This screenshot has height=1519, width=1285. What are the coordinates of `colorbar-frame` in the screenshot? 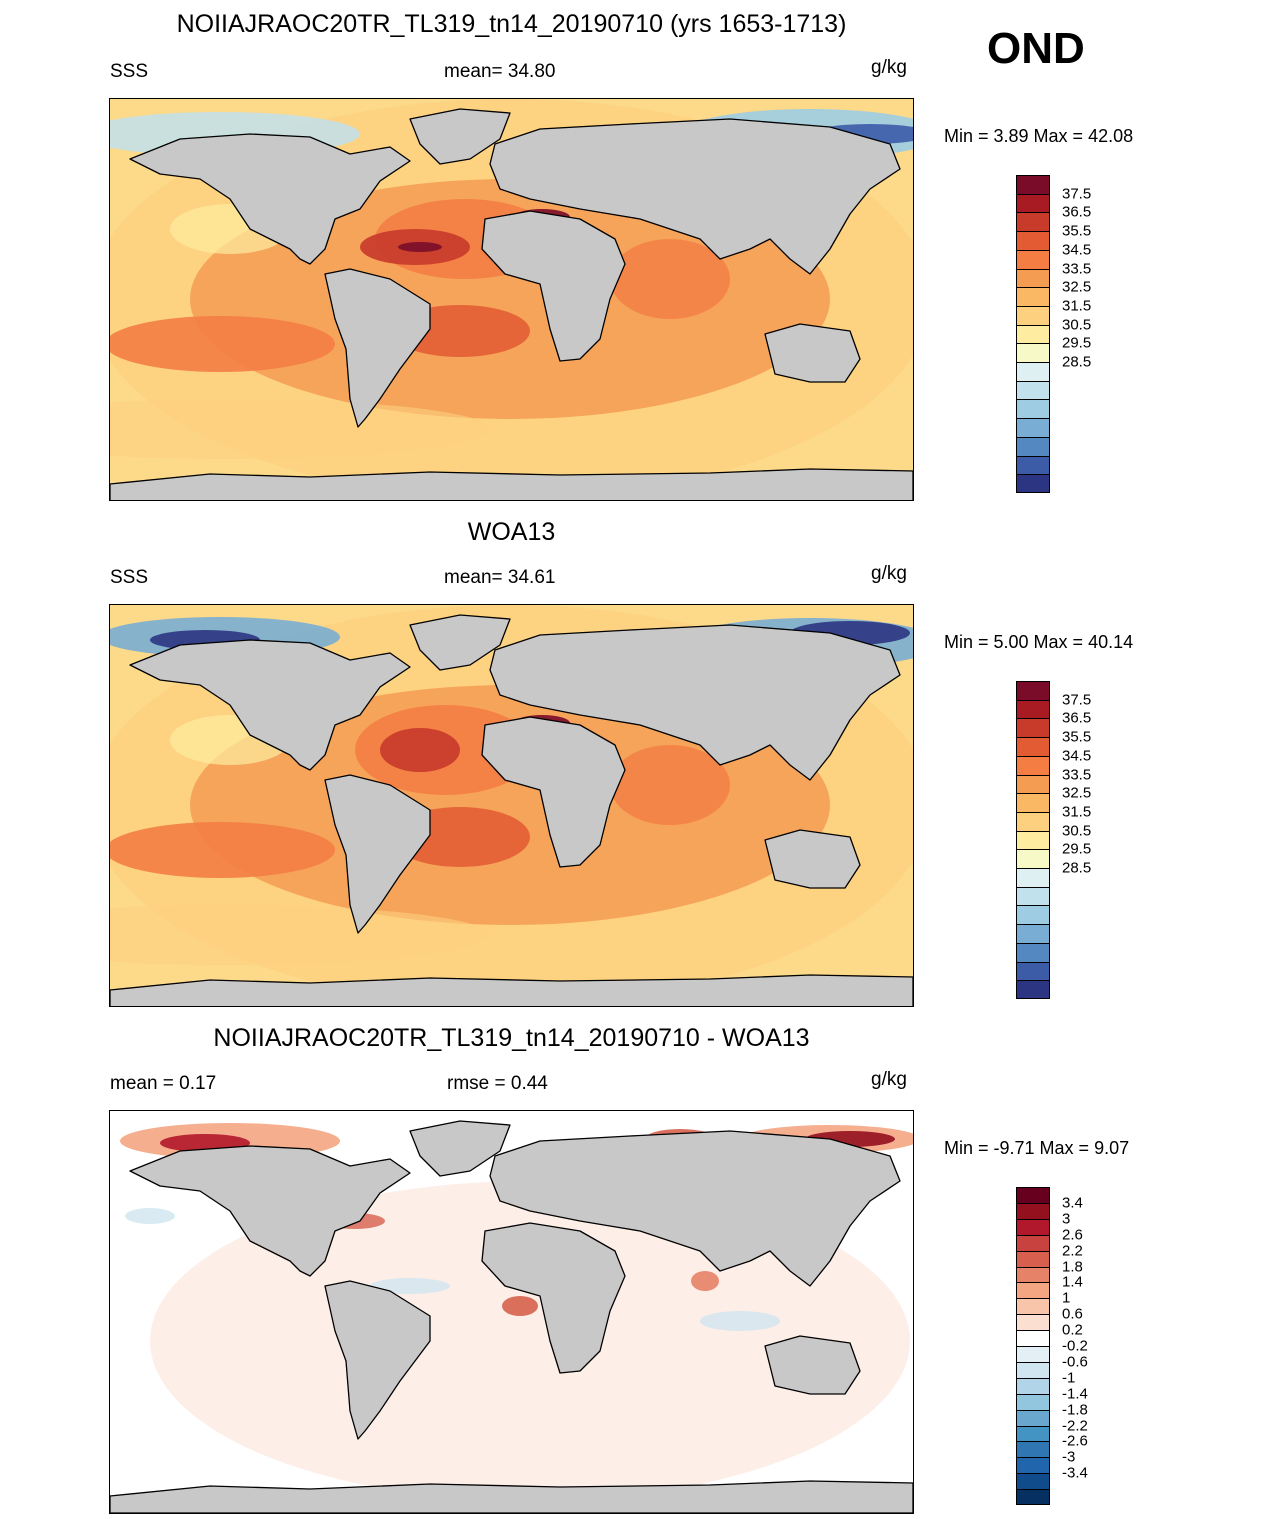 It's located at (1033, 334).